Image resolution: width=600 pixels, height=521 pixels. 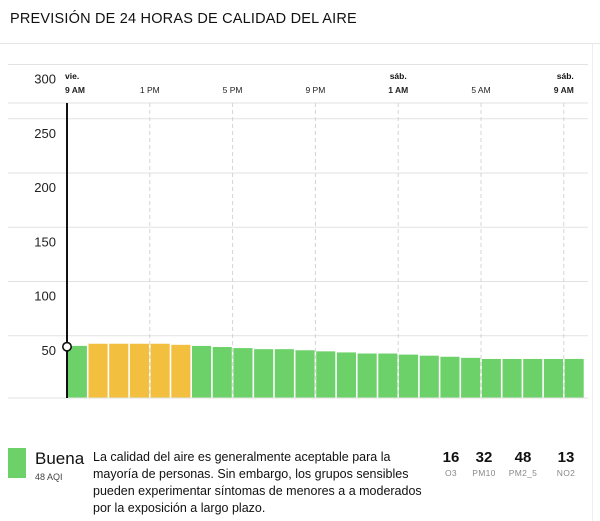 What do you see at coordinates (300, 43) in the screenshot?
I see `title-divider` at bounding box center [300, 43].